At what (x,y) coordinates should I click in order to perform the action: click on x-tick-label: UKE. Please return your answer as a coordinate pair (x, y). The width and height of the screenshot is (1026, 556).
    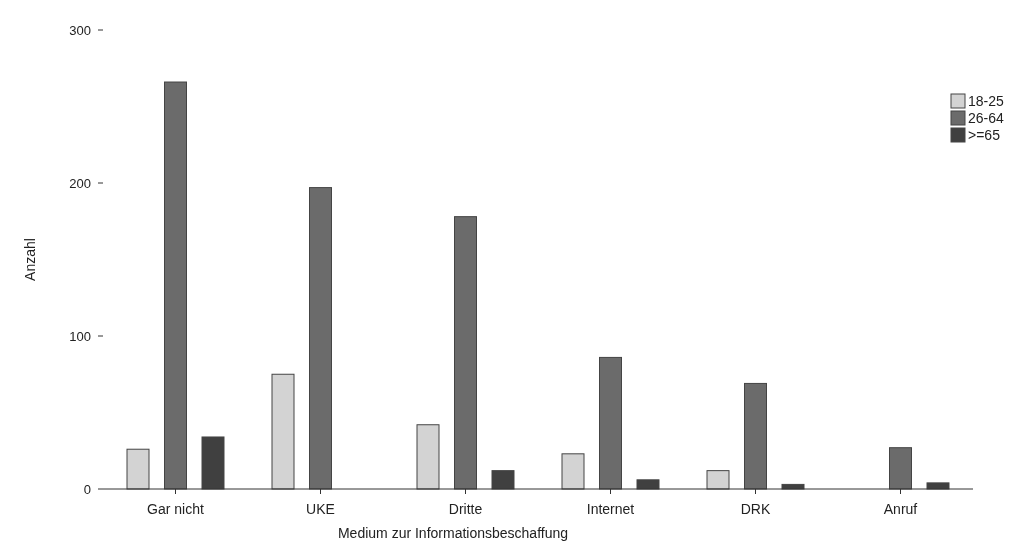
    Looking at the image, I should click on (320, 508).